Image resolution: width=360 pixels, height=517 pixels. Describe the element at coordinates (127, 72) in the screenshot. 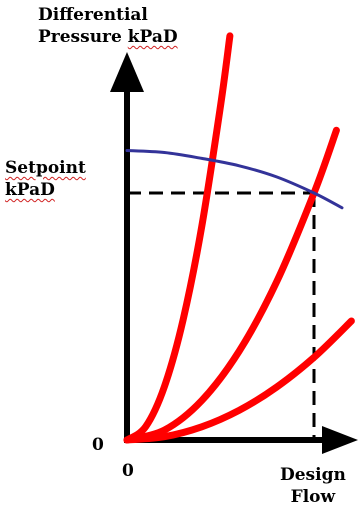

I see `y-axis-arrowhead` at that location.